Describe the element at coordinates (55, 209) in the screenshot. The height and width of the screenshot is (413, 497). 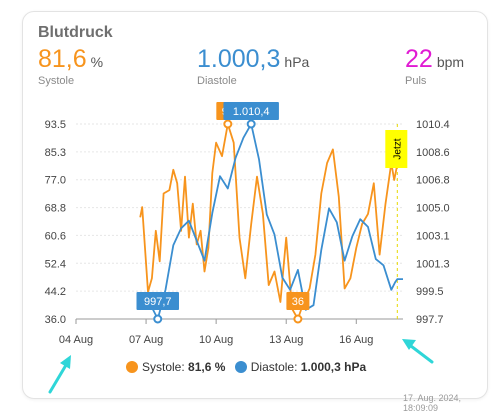
I see `left-axis-tick-label: 68.8` at that location.